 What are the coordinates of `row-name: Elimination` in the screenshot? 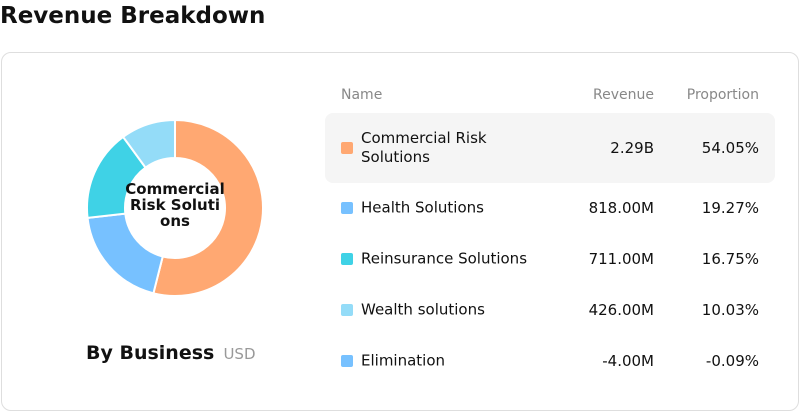 It's located at (403, 360).